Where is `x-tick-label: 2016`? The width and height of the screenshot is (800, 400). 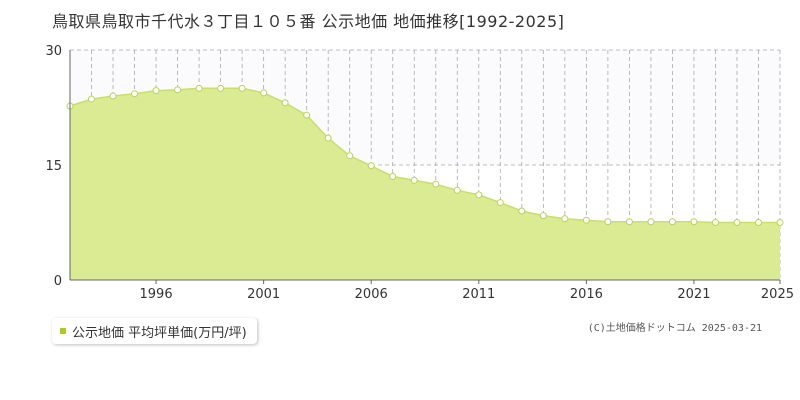
x-tick-label: 2016 is located at coordinates (586, 294).